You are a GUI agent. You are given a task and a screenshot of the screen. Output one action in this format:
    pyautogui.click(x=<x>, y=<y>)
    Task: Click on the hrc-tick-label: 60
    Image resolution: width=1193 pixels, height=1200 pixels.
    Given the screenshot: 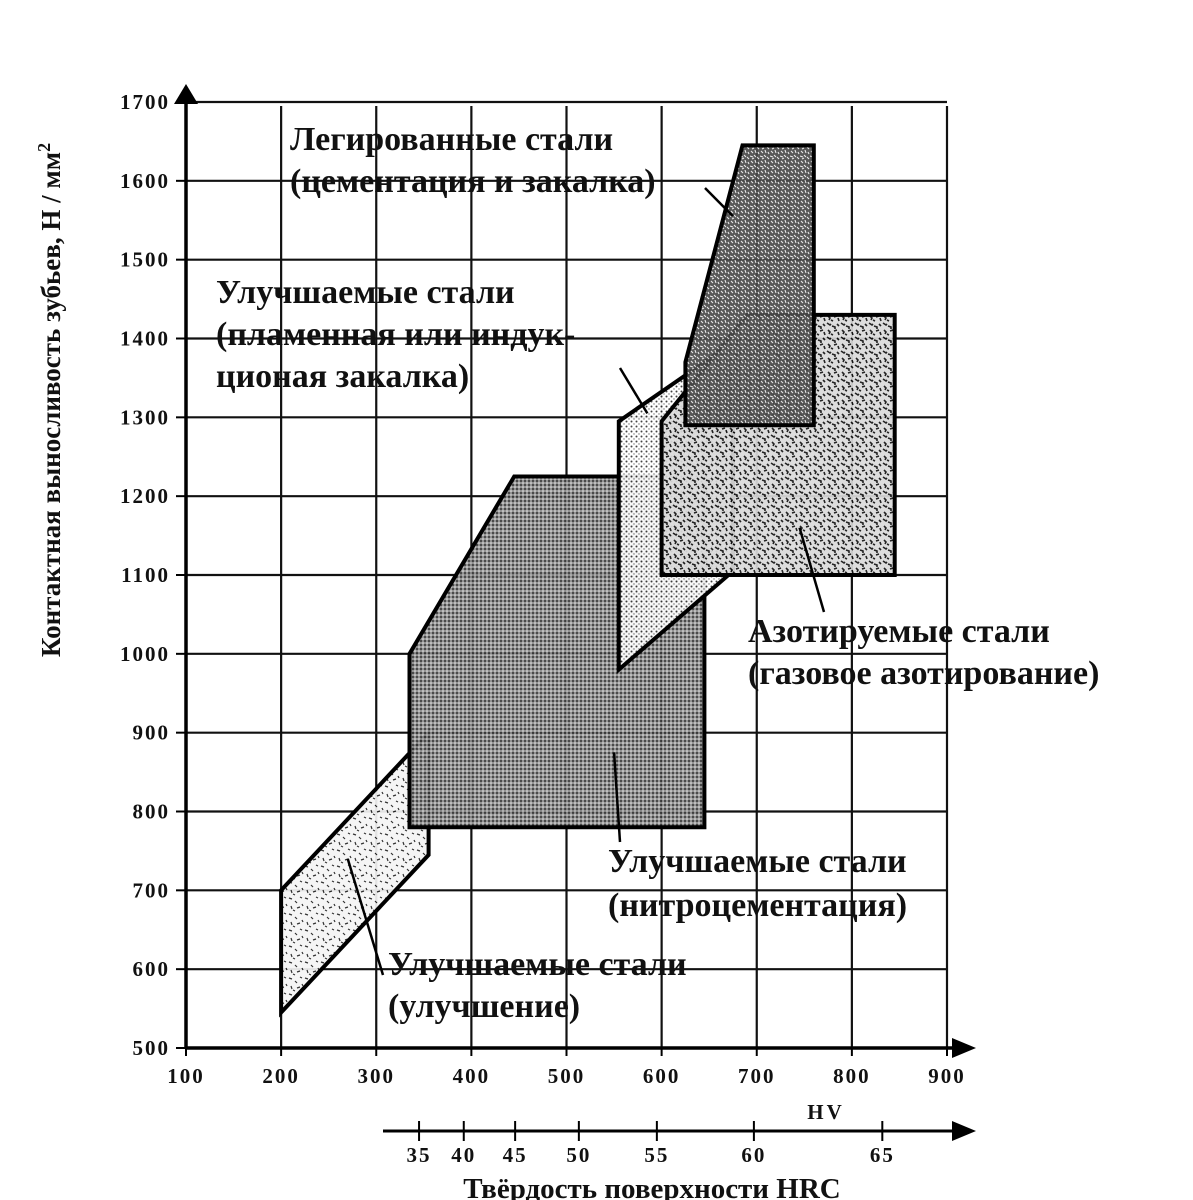 What is the action you would take?
    pyautogui.click(x=753, y=1155)
    